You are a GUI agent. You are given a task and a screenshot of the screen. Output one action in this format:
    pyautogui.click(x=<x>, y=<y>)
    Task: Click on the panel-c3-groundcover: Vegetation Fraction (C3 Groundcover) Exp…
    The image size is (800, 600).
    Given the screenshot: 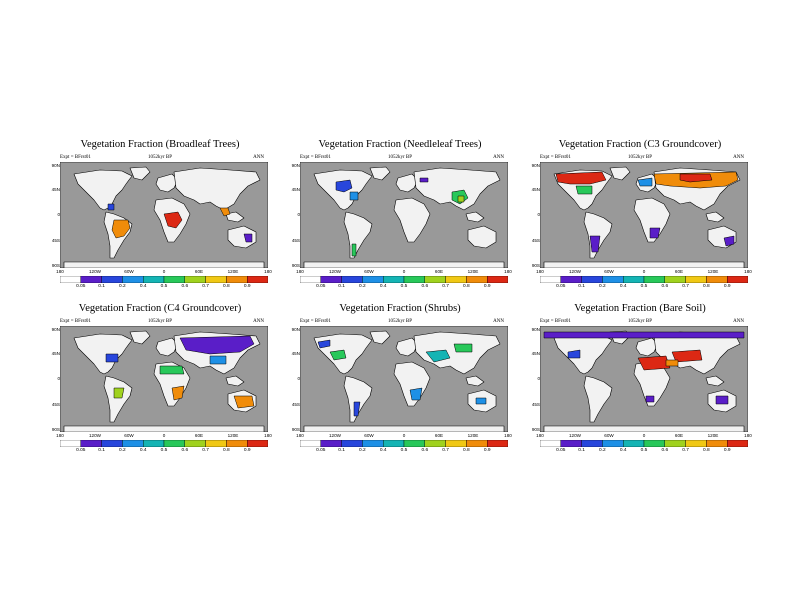 What is the action you would take?
    pyautogui.click(x=641, y=219)
    